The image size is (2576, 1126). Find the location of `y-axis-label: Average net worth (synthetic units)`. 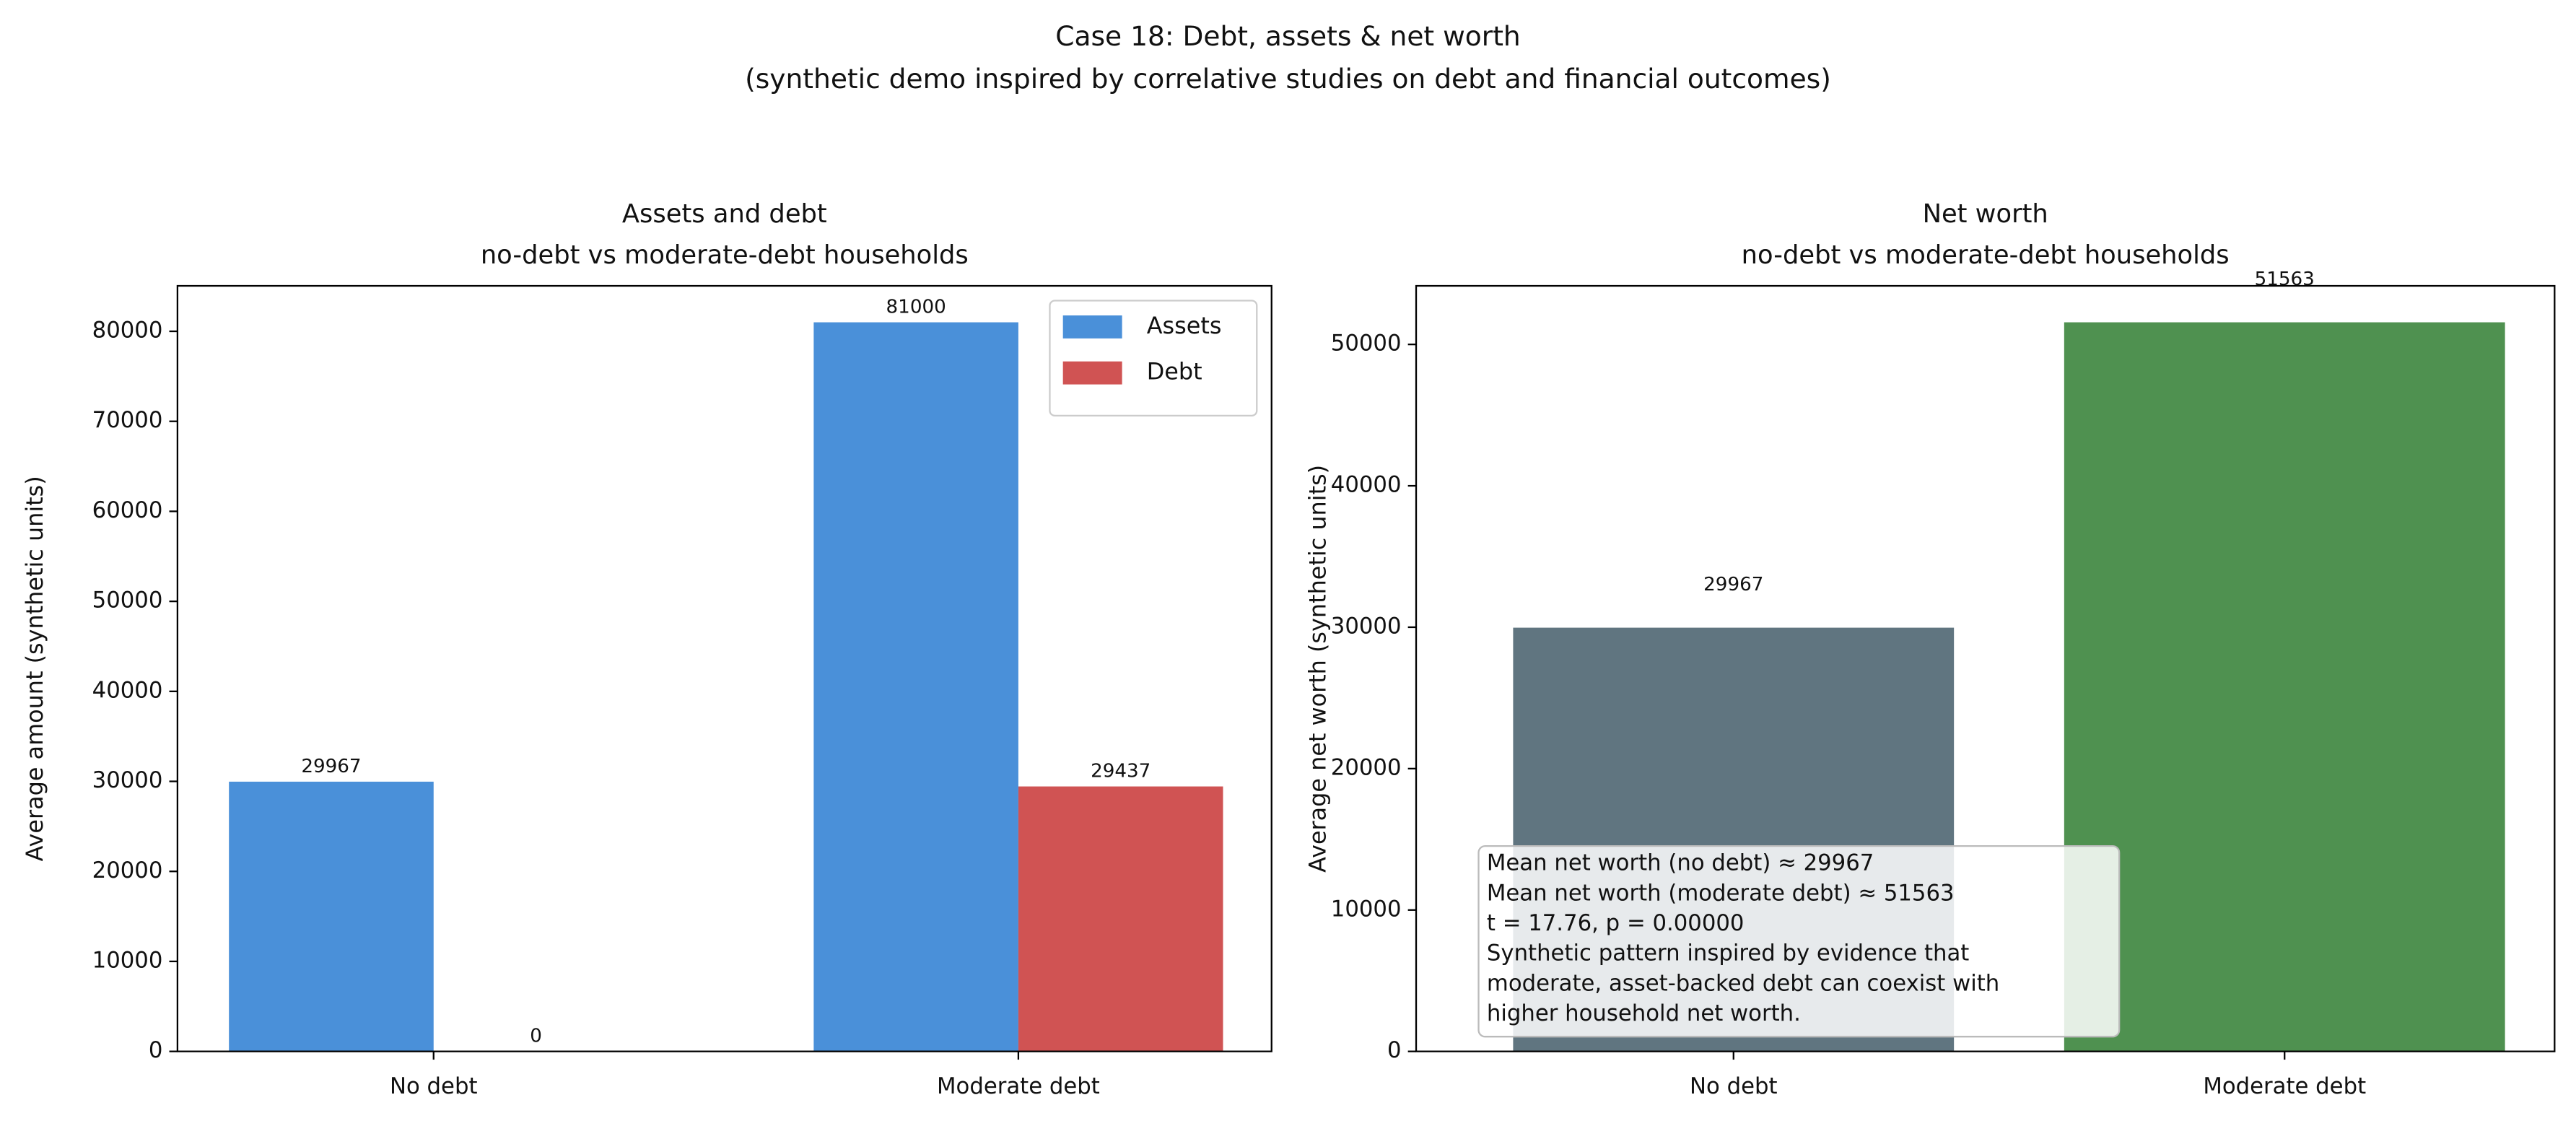

y-axis-label: Average net worth (synthetic units) is located at coordinates (1318, 669).